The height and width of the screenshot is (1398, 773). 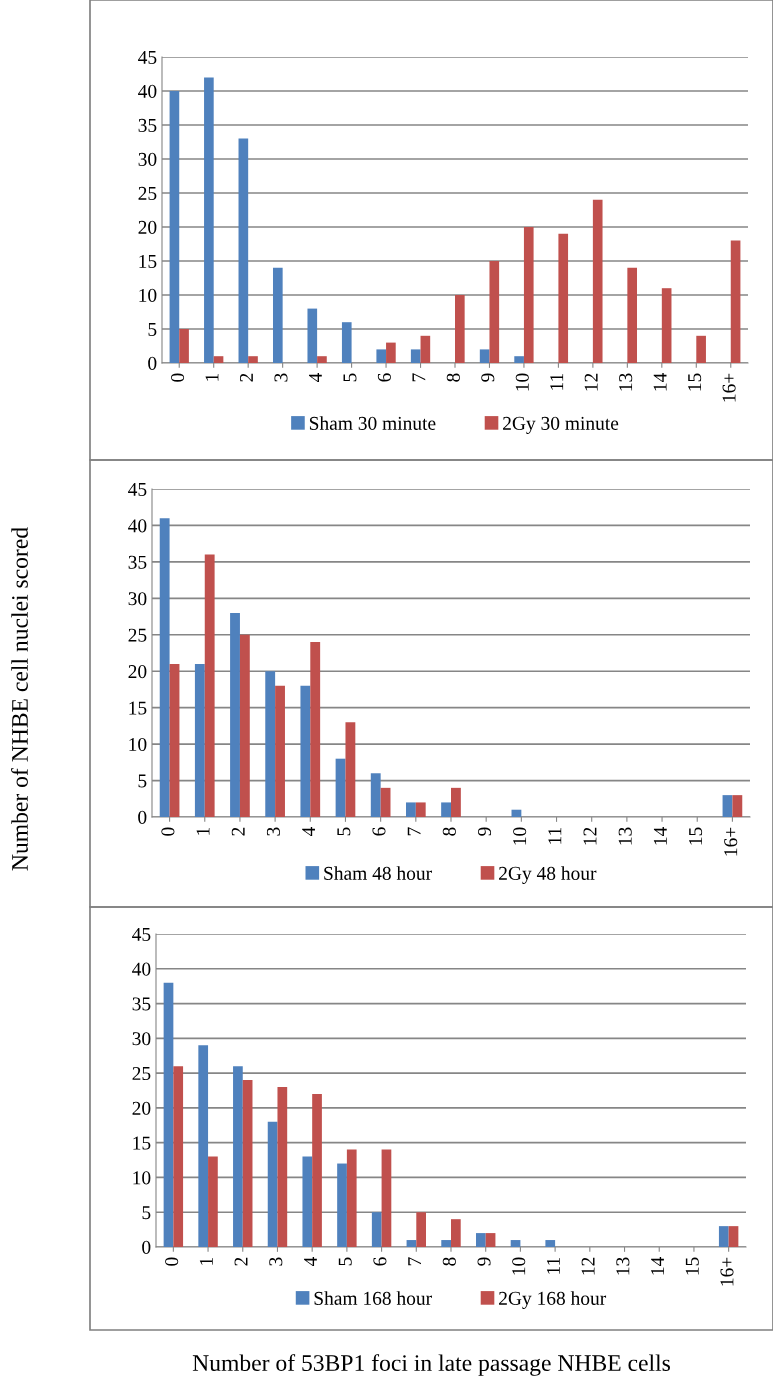 I want to click on x-tick-label: 2, so click(x=238, y=831).